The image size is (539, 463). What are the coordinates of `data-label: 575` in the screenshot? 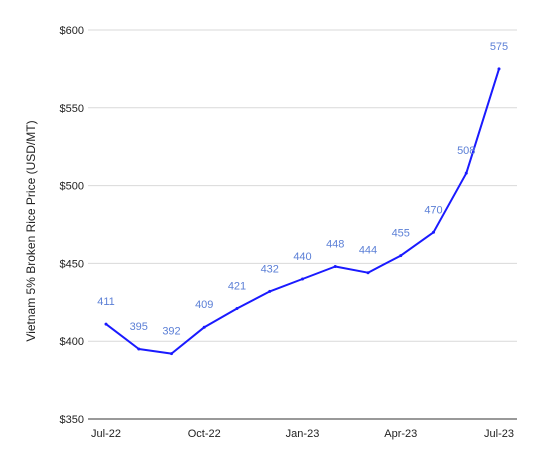 It's located at (499, 47).